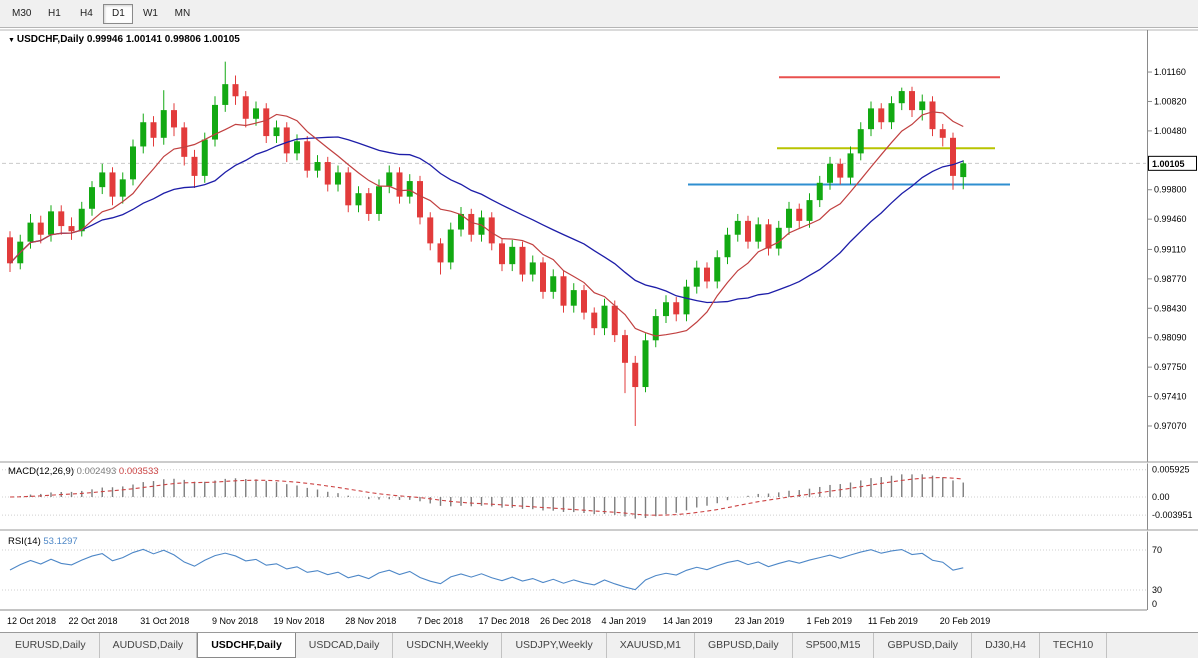 The width and height of the screenshot is (1198, 658). Describe the element at coordinates (1168, 164) in the screenshot. I see `current-price-label: 1.00105` at that location.